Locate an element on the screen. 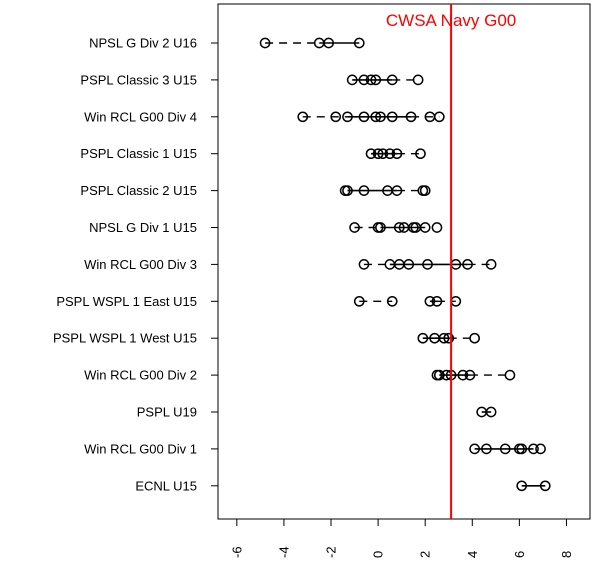  category-label: PSPL Classic 3 U15 is located at coordinates (138, 79).